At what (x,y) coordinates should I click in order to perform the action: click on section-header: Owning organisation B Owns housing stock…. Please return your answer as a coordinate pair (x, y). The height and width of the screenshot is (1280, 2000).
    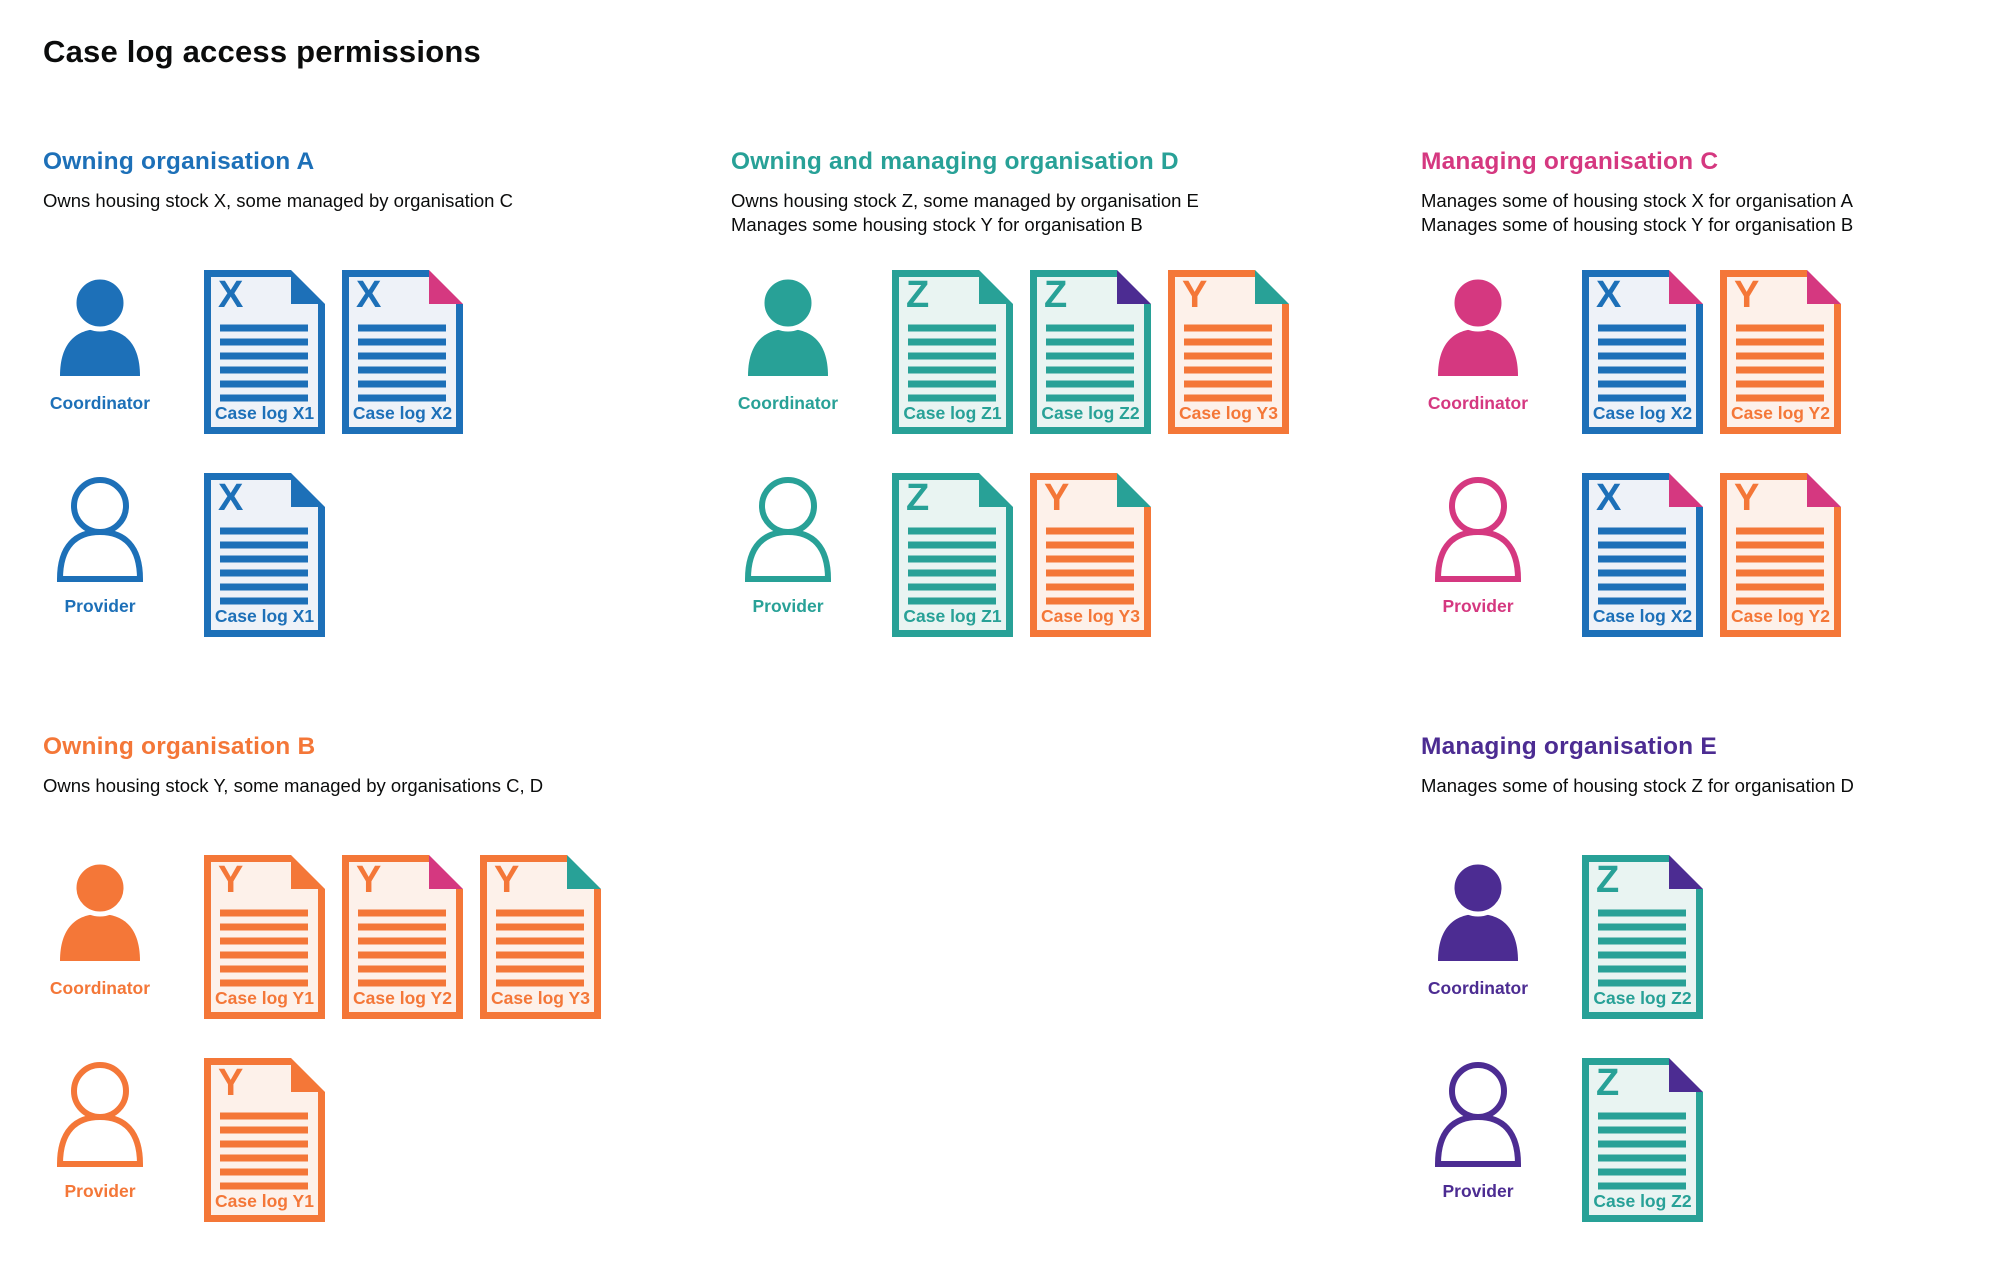
    Looking at the image, I should click on (387, 794).